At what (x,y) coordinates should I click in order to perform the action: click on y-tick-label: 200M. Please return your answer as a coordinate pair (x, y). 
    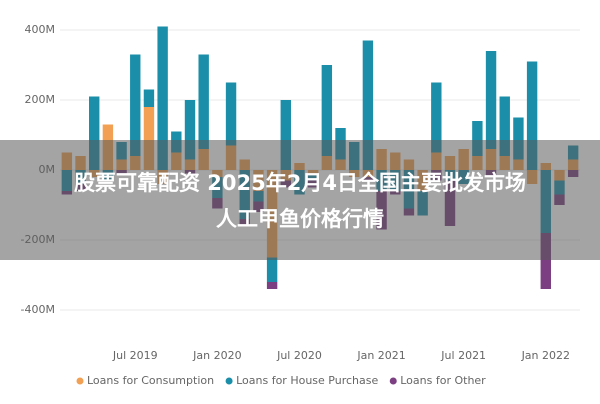
    Looking at the image, I should click on (40, 99).